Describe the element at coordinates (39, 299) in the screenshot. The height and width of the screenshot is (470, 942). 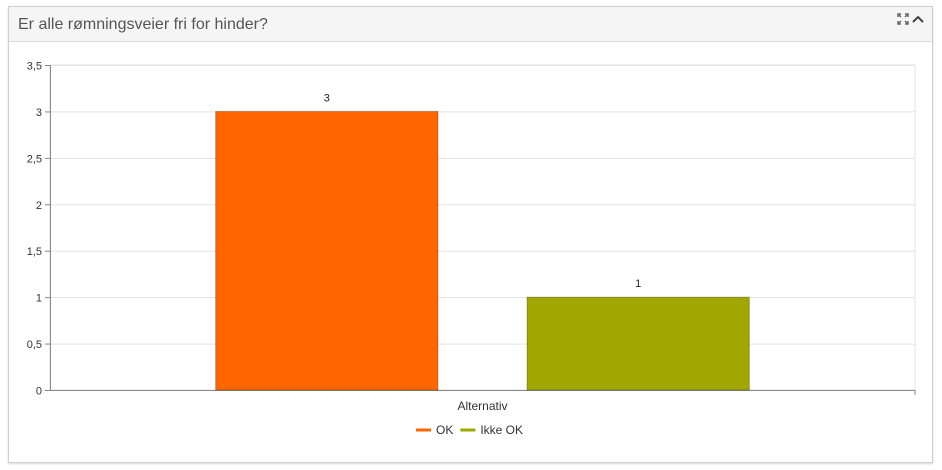
I see `y-tick-label: 1` at that location.